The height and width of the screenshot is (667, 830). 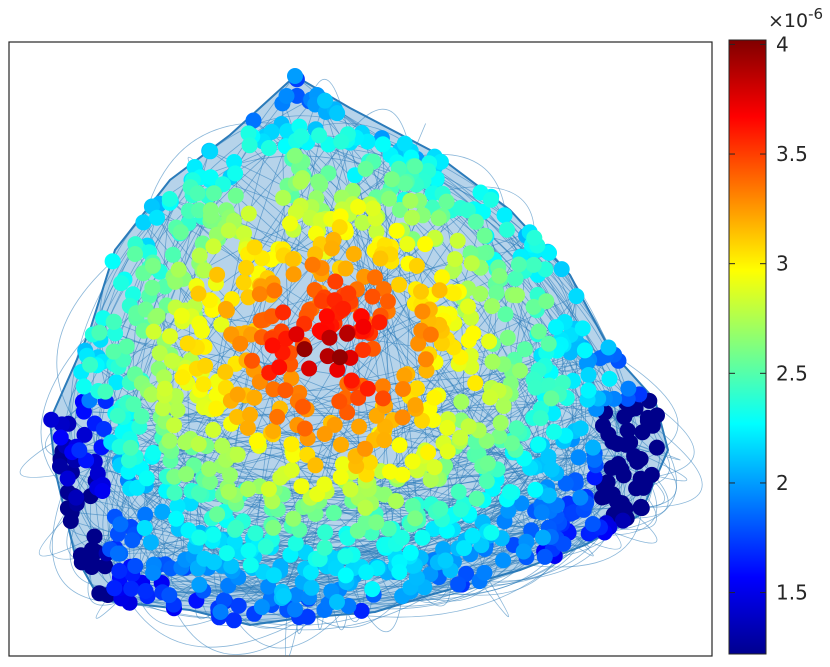 I want to click on colorbar-tick-label: 2, so click(x=782, y=483).